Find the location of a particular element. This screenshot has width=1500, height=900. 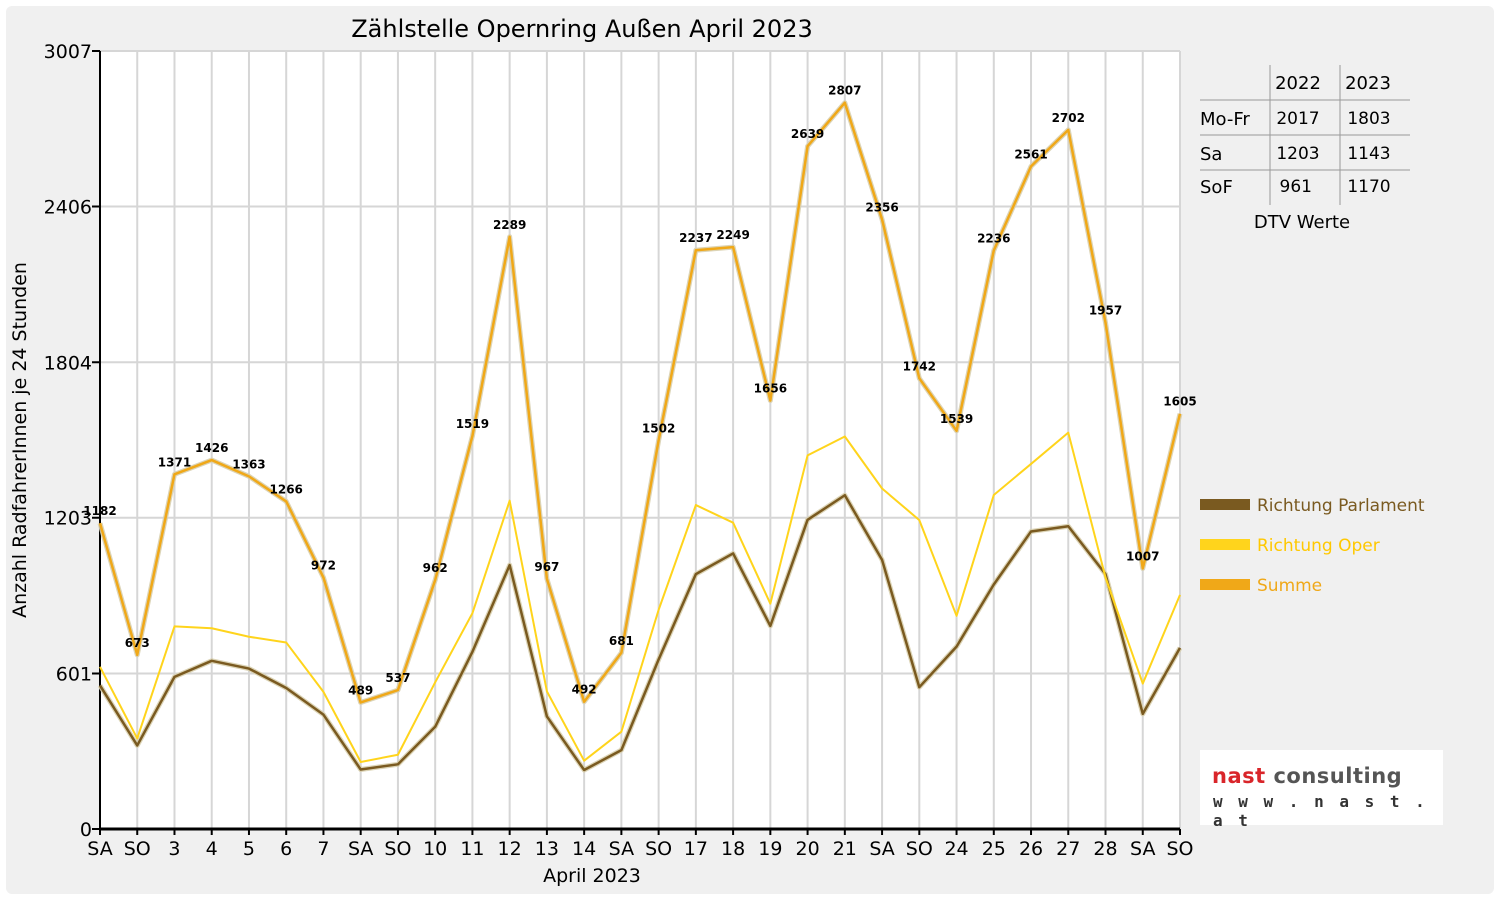

data-label: 537 is located at coordinates (397, 678).